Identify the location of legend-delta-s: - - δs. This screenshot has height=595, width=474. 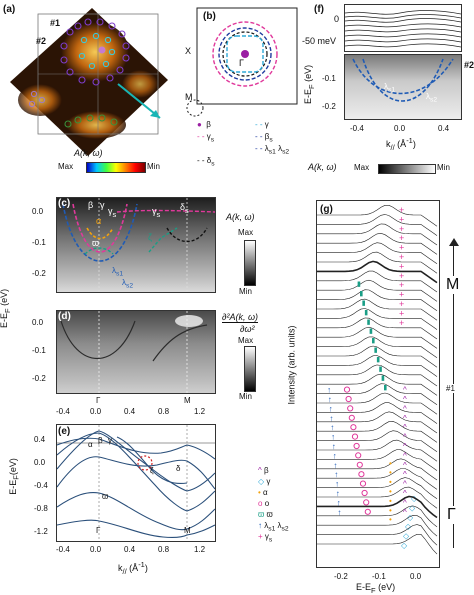
(206, 162).